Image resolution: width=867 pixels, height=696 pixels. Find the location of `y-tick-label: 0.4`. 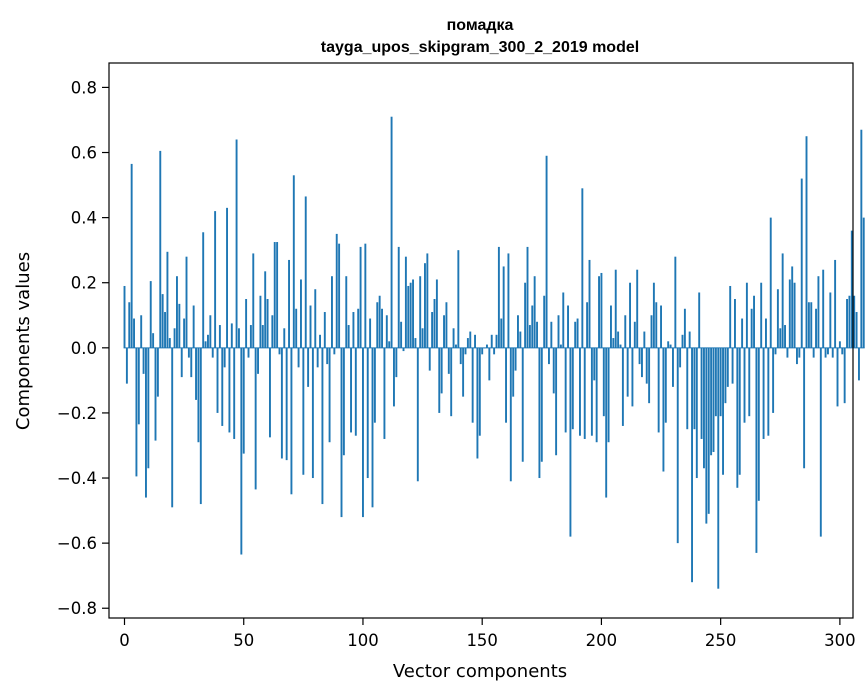

y-tick-label: 0.4 is located at coordinates (84, 218).